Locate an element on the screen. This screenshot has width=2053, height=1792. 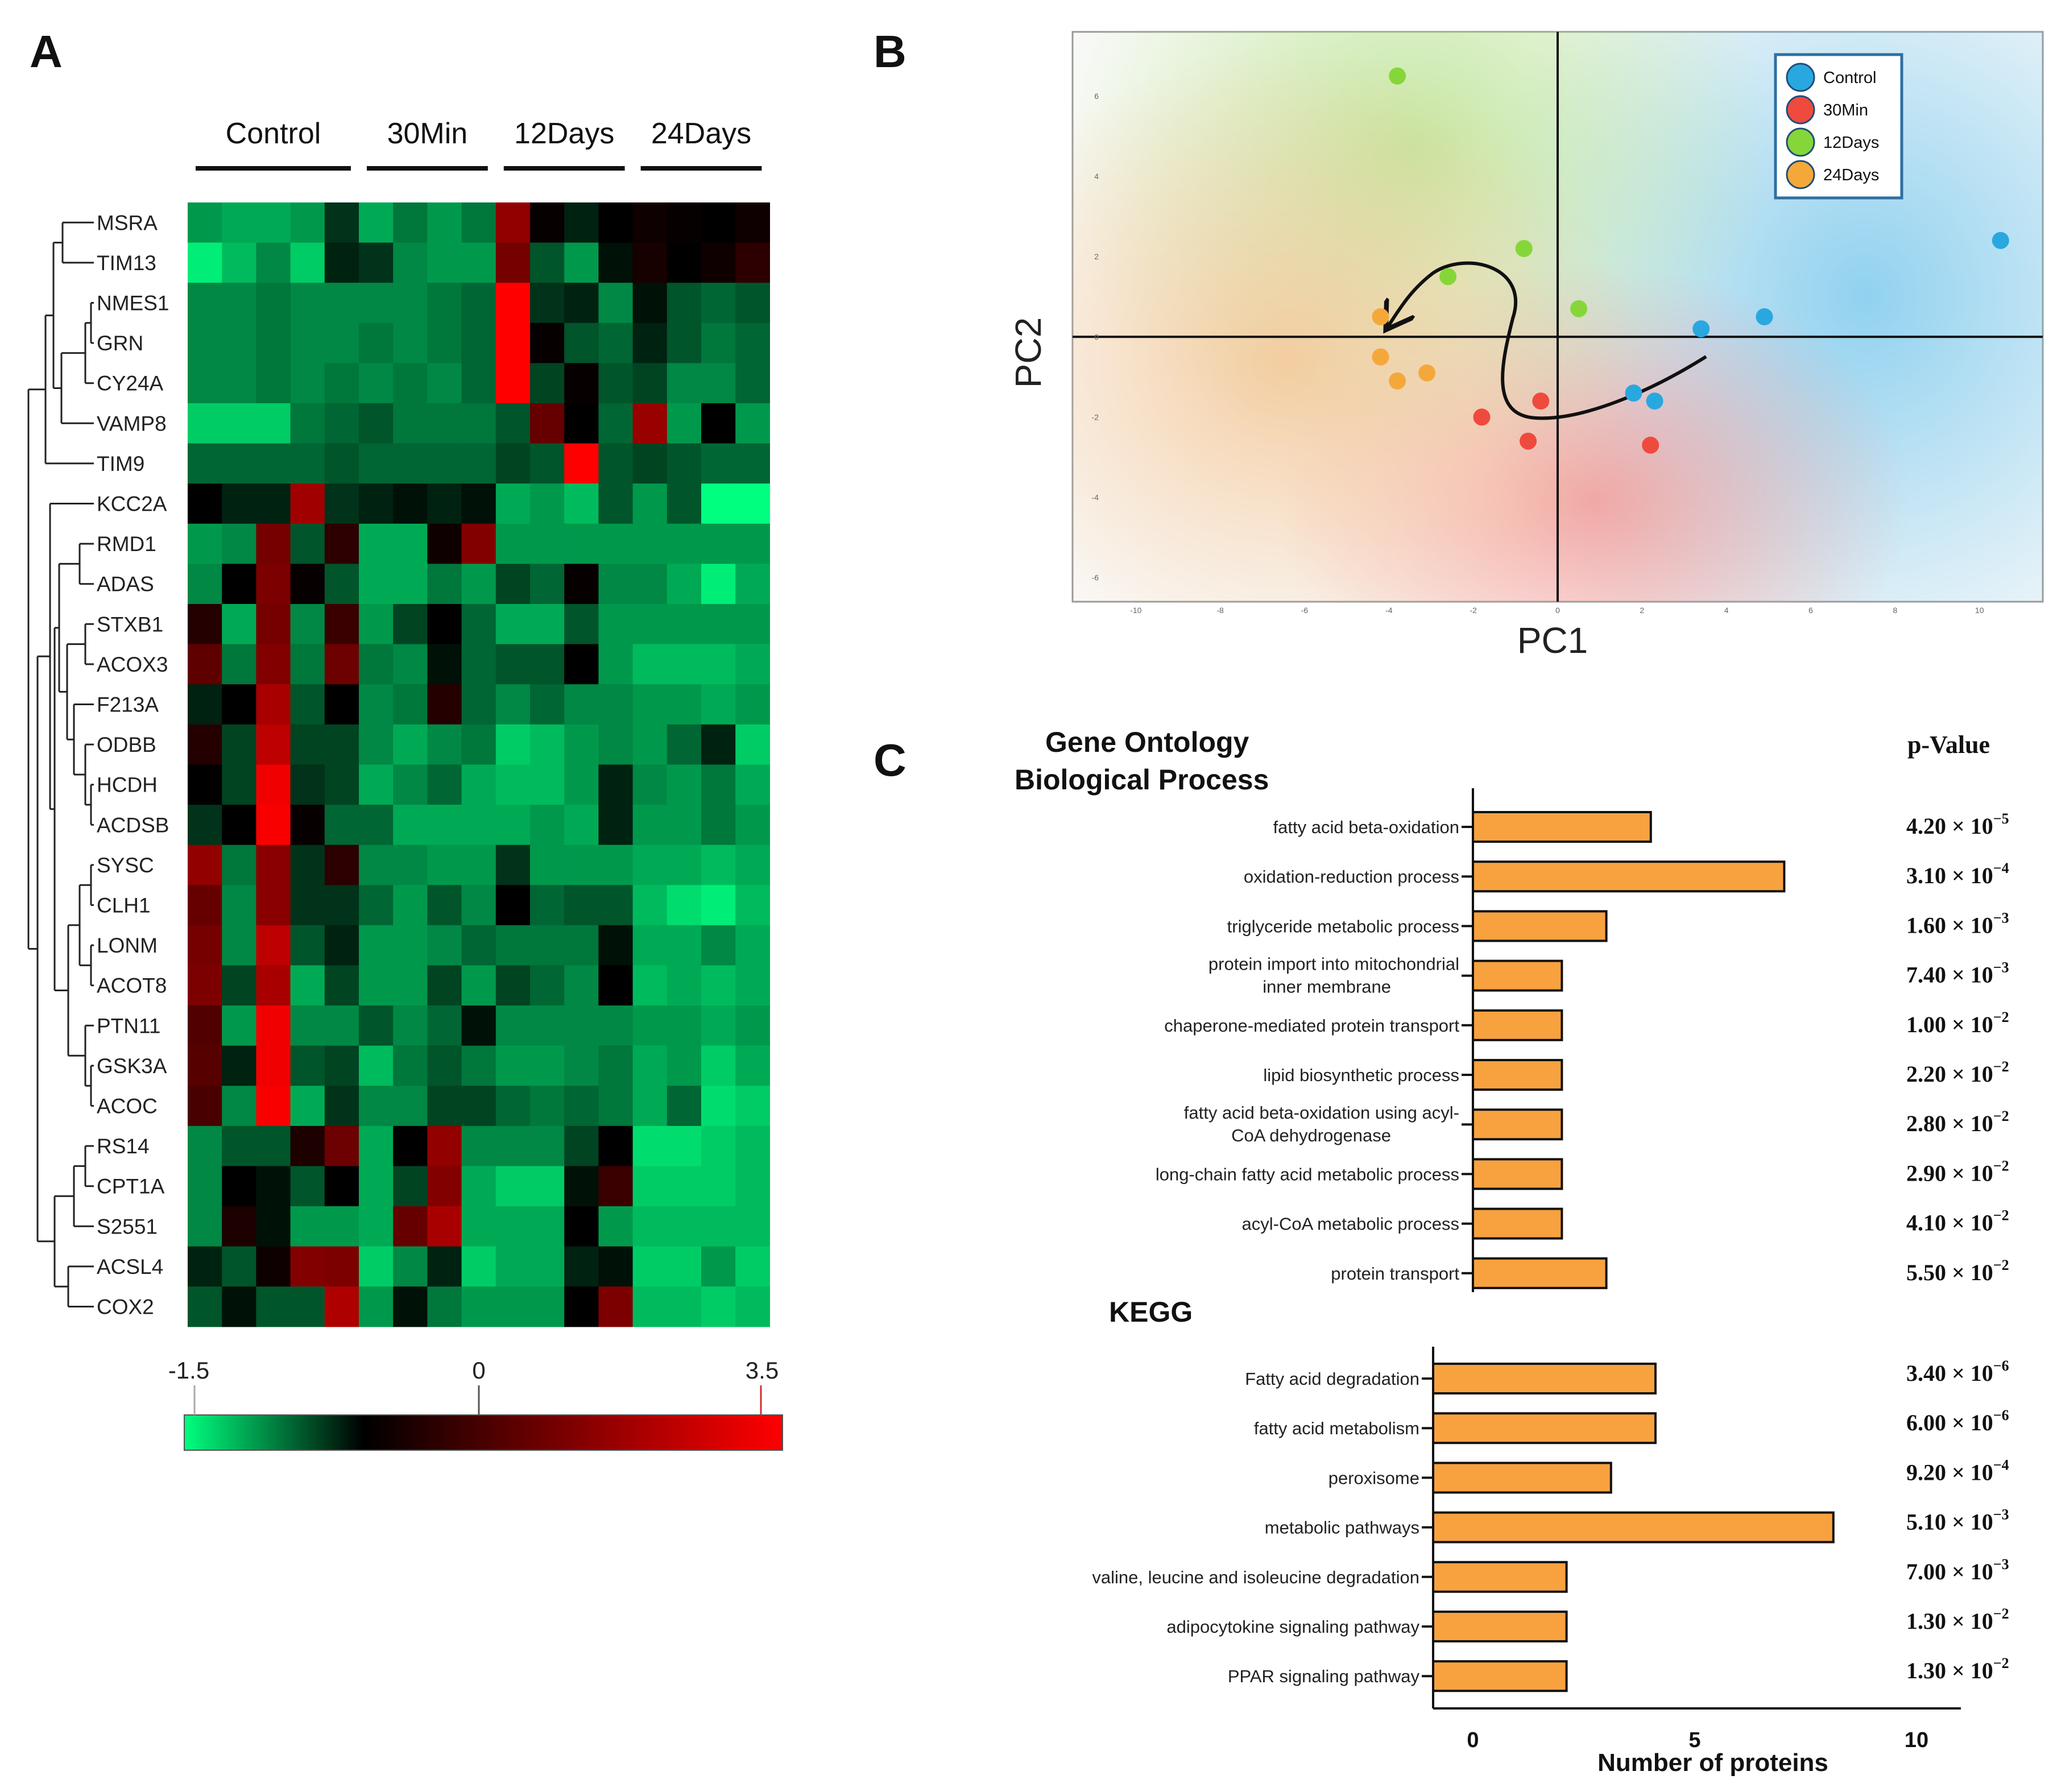
pca-region-24days is located at coordinates (1355, 323).